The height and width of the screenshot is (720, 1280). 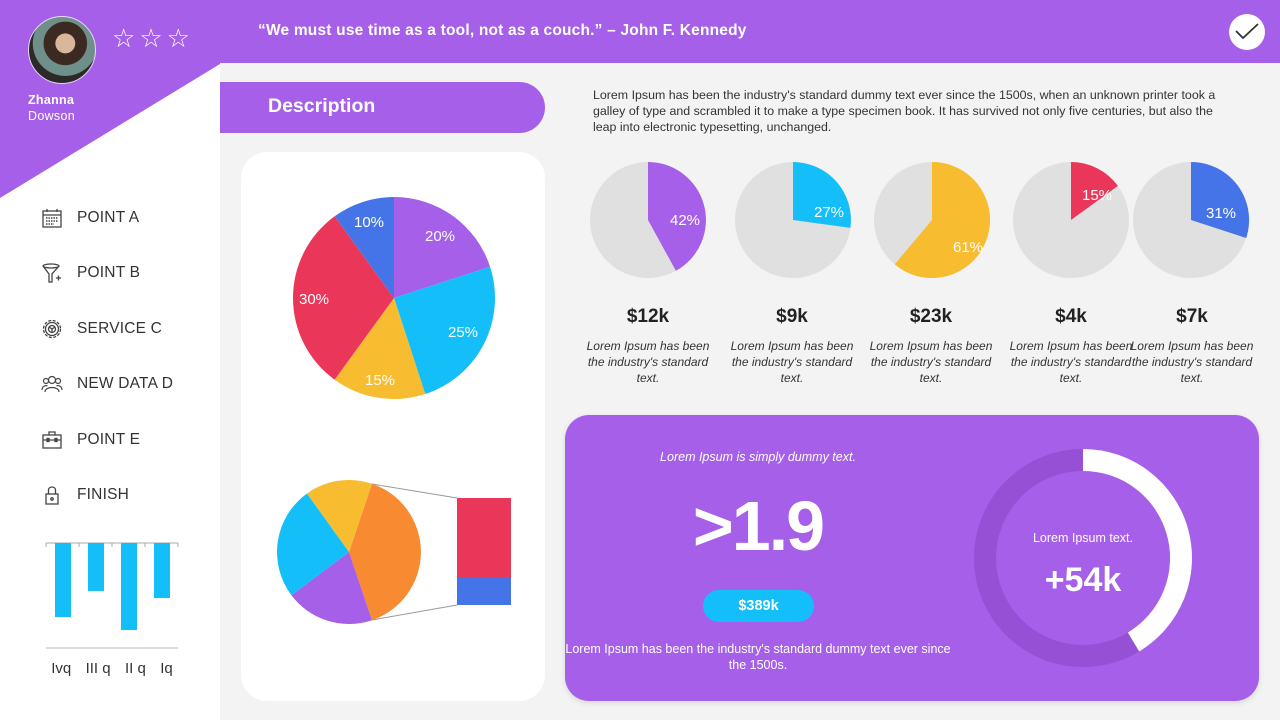 What do you see at coordinates (792, 316) in the screenshot?
I see `kpi-value: $9k` at bounding box center [792, 316].